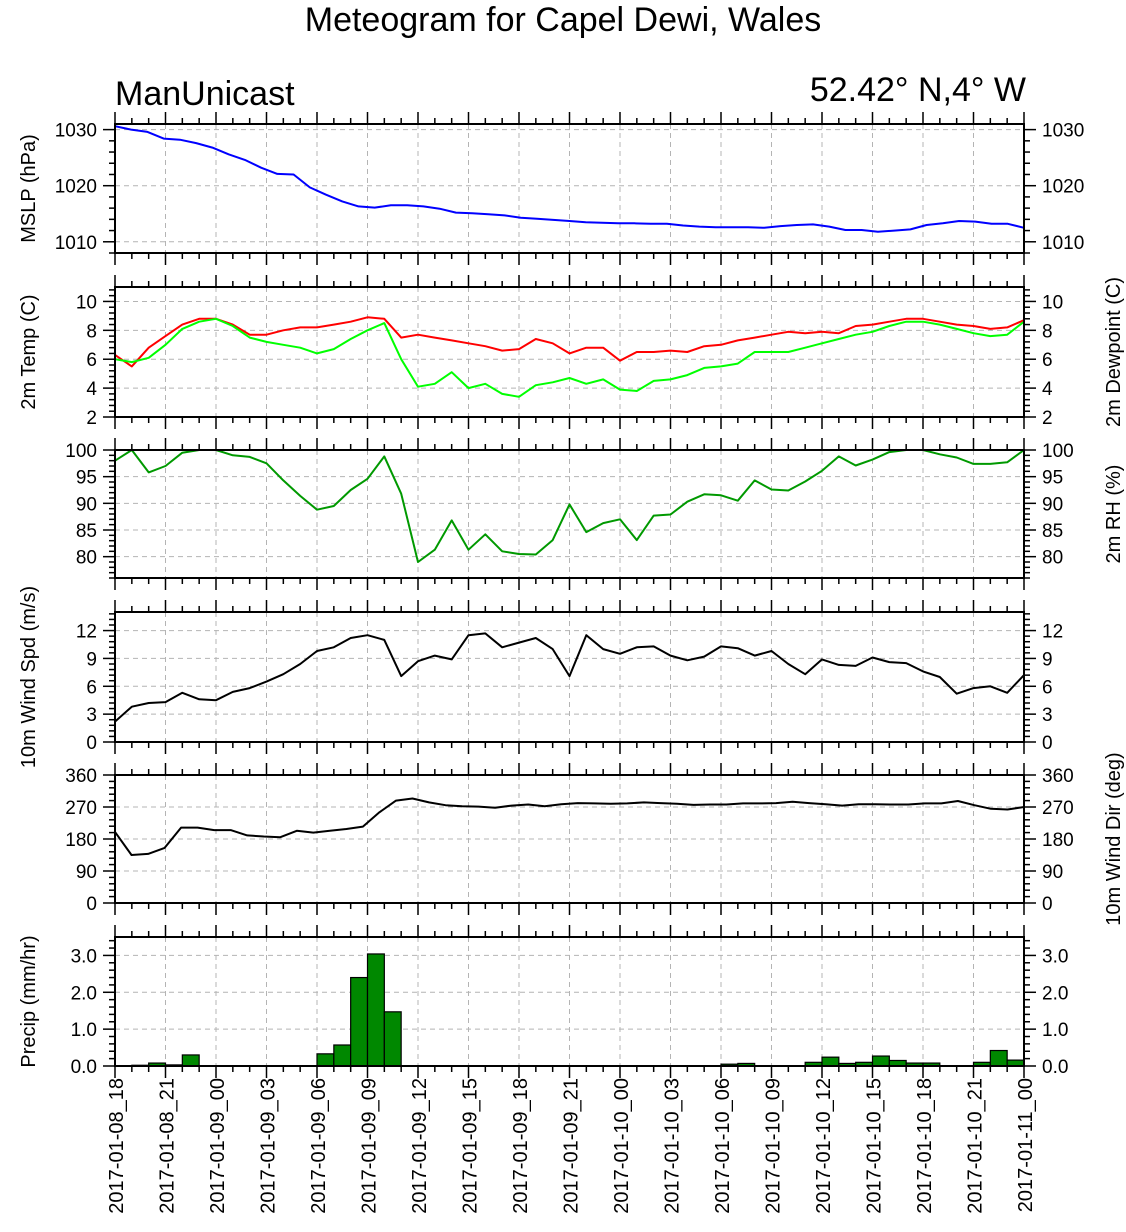  Describe the element at coordinates (91, 331) in the screenshot. I see `y-tick-label-left: 8` at that location.